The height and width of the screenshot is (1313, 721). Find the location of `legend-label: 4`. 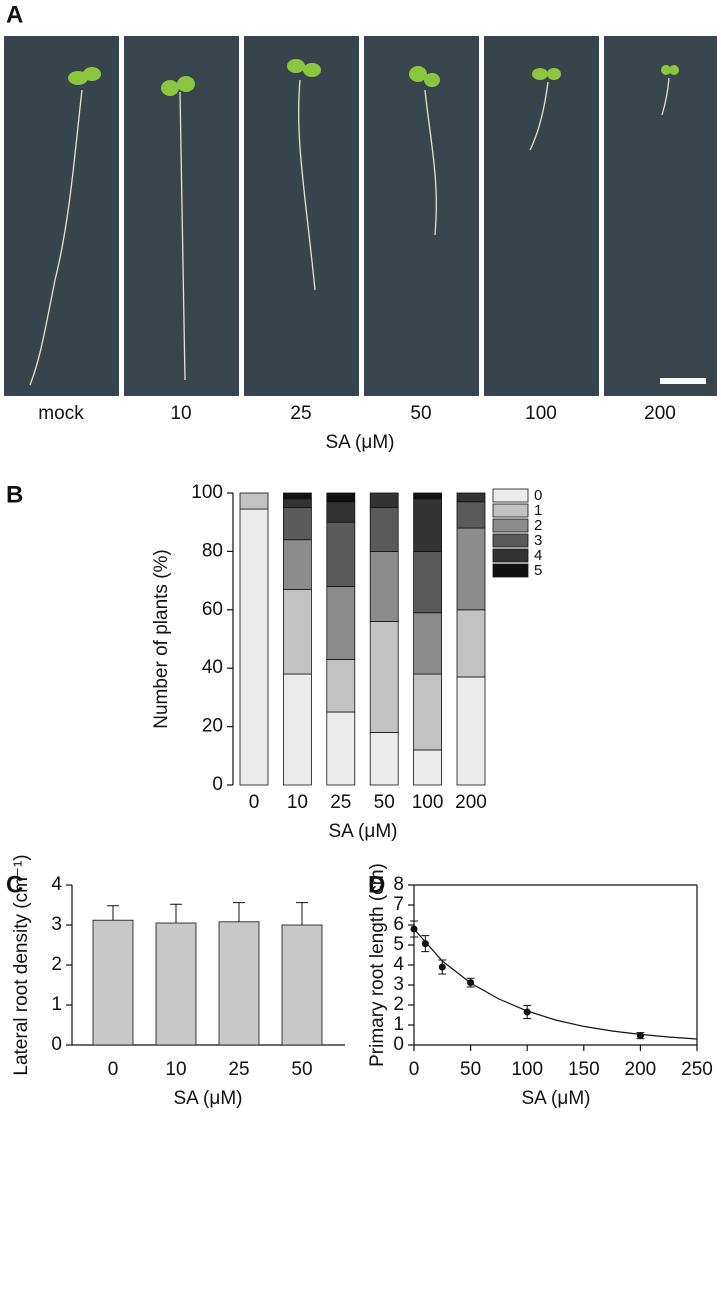

legend-label: 4 is located at coordinates (538, 555).